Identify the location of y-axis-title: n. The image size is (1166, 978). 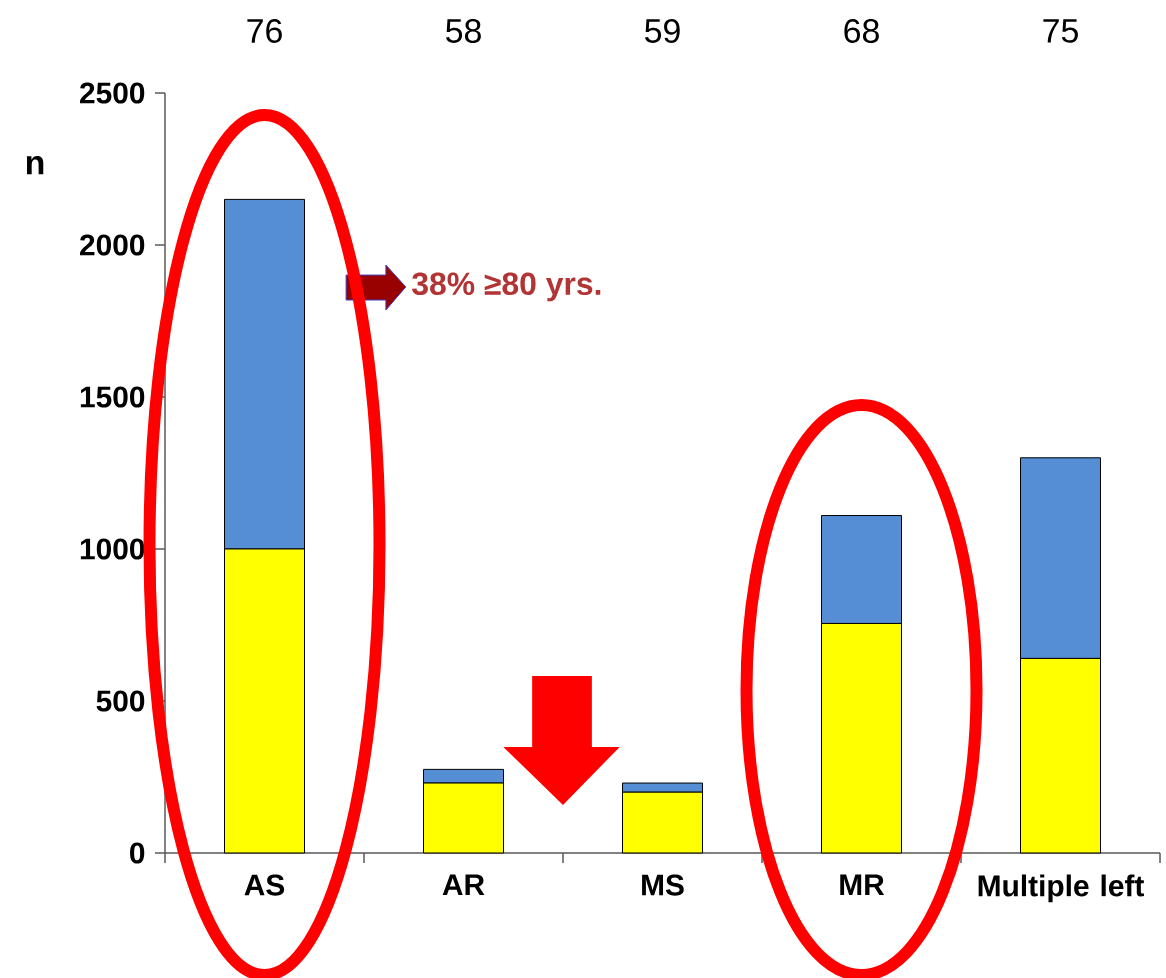
(35, 165).